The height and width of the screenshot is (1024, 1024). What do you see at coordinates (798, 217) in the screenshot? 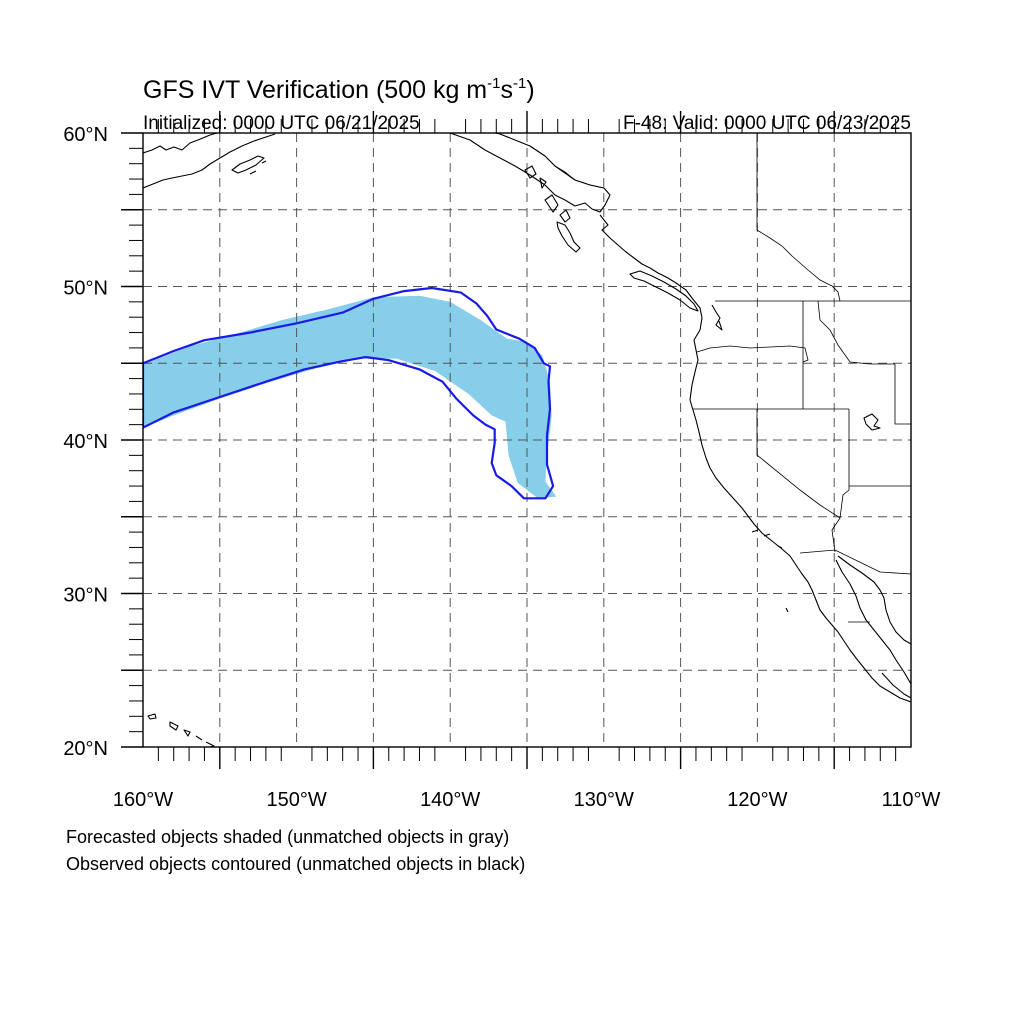
I see `bc-alberta-border` at bounding box center [798, 217].